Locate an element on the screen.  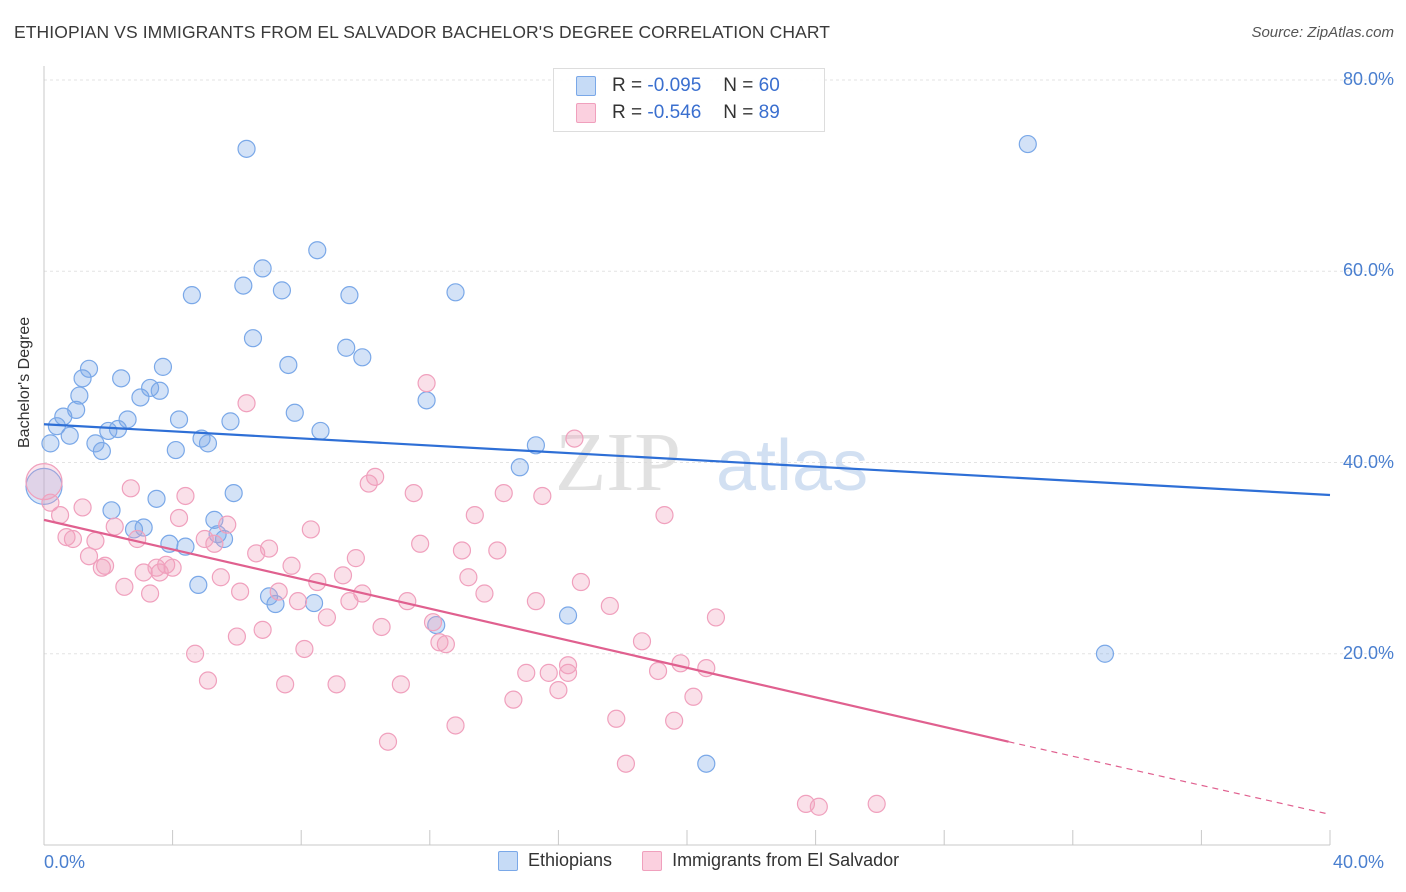
series-legend: Ethiopians Immigrants from El Salvador is located at coordinates (713, 860).